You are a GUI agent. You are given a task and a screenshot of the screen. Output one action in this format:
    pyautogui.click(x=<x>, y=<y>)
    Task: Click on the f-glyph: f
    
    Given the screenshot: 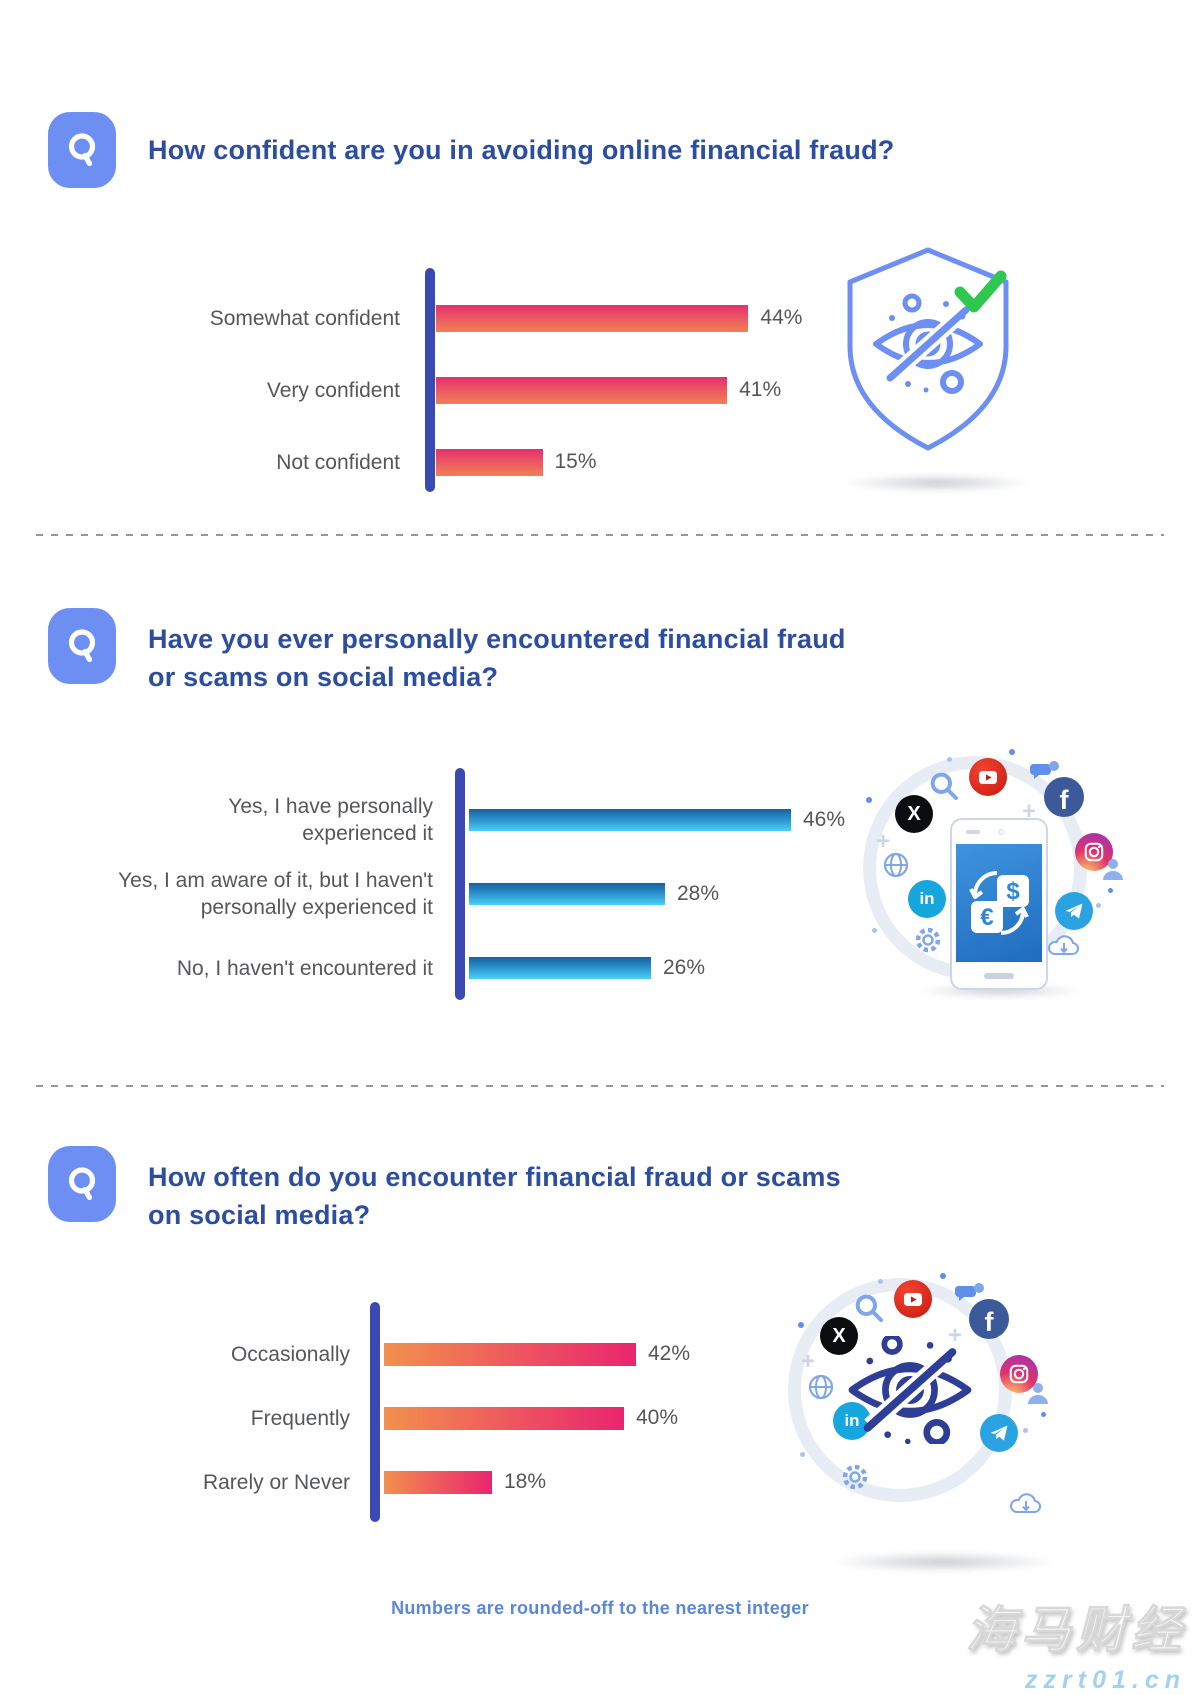 What is the action you would take?
    pyautogui.click(x=1064, y=799)
    